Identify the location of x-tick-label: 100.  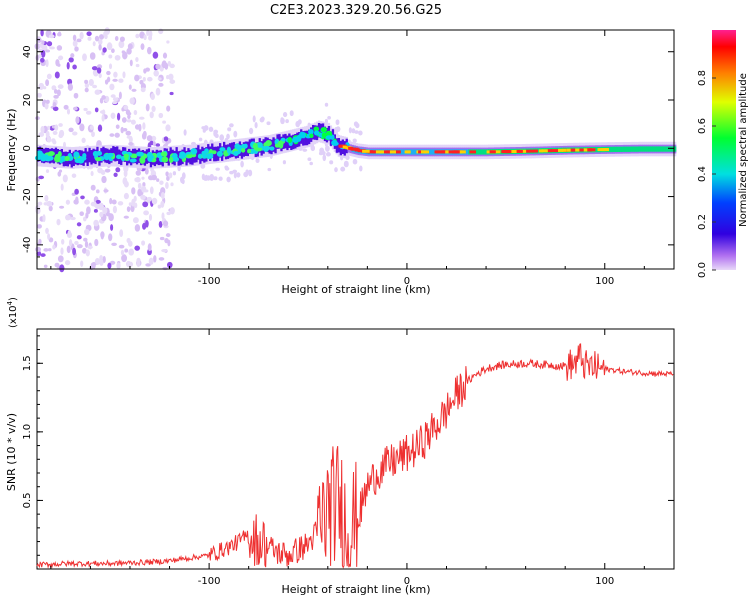
(604, 581).